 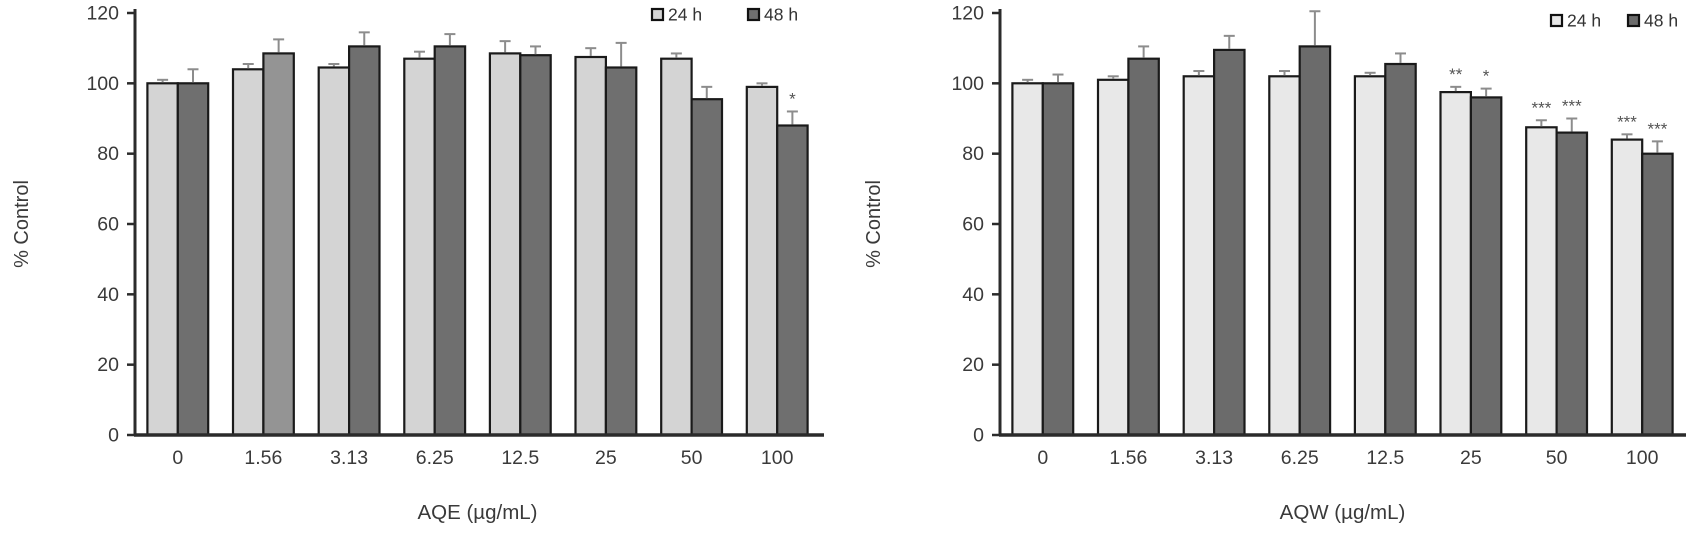 What do you see at coordinates (477, 512) in the screenshot?
I see `x-axis-title: AQE (µg/mL)` at bounding box center [477, 512].